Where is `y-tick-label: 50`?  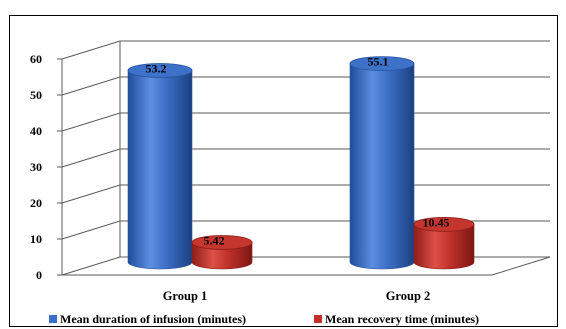 y-tick-label: 50 is located at coordinates (36, 95).